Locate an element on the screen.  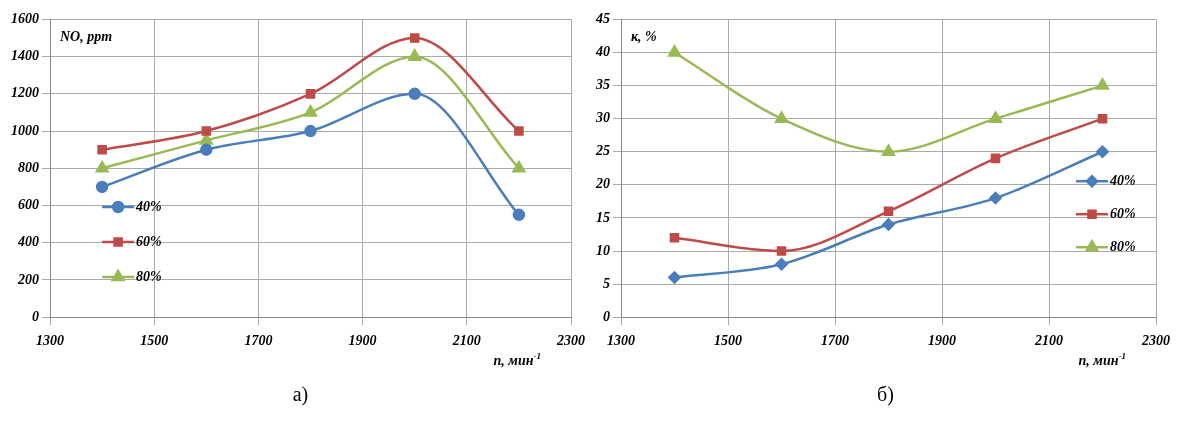
y-tick-label: 10 is located at coordinates (603, 250).